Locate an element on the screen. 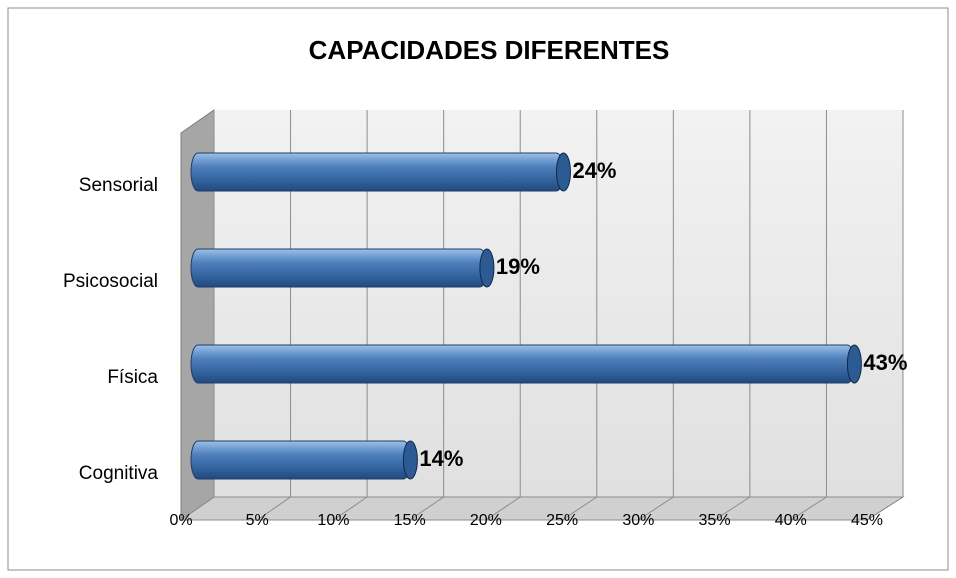 The width and height of the screenshot is (956, 578). chart-title: CAPACIDADES DIFERENTES is located at coordinates (489, 50).